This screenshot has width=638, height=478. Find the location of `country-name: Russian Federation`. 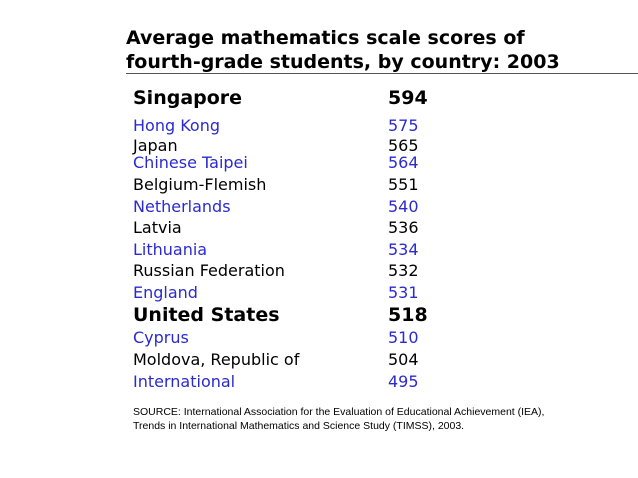

country-name: Russian Federation is located at coordinates (209, 270).